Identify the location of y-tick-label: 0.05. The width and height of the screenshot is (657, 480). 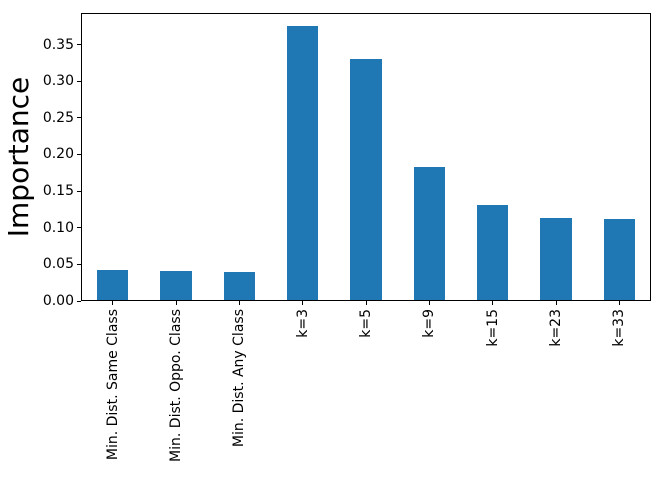
(58, 264).